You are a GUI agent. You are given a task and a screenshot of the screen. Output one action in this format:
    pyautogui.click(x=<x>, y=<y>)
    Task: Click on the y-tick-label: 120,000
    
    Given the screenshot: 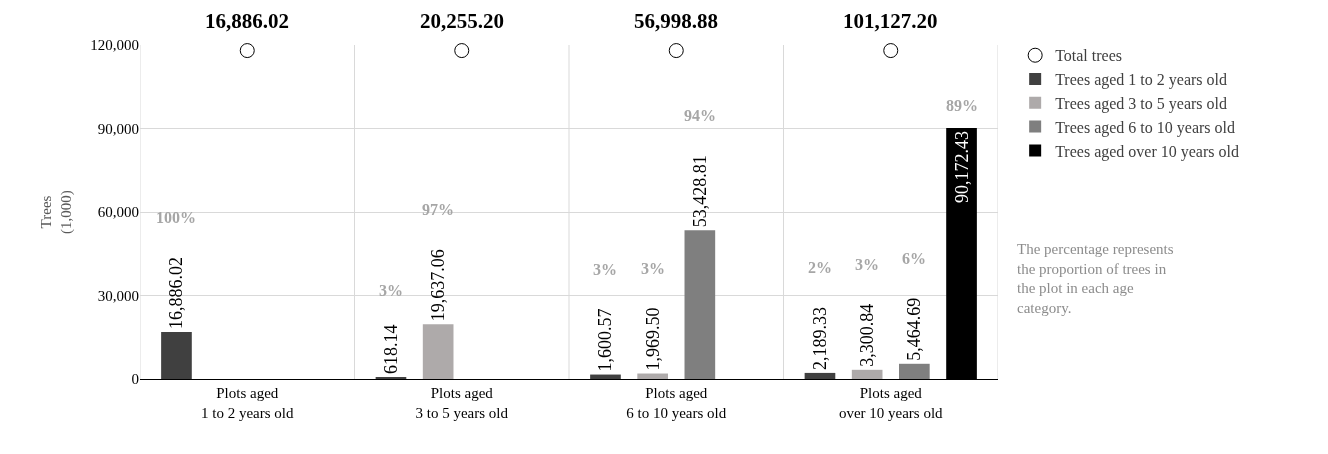 What is the action you would take?
    pyautogui.click(x=114, y=45)
    